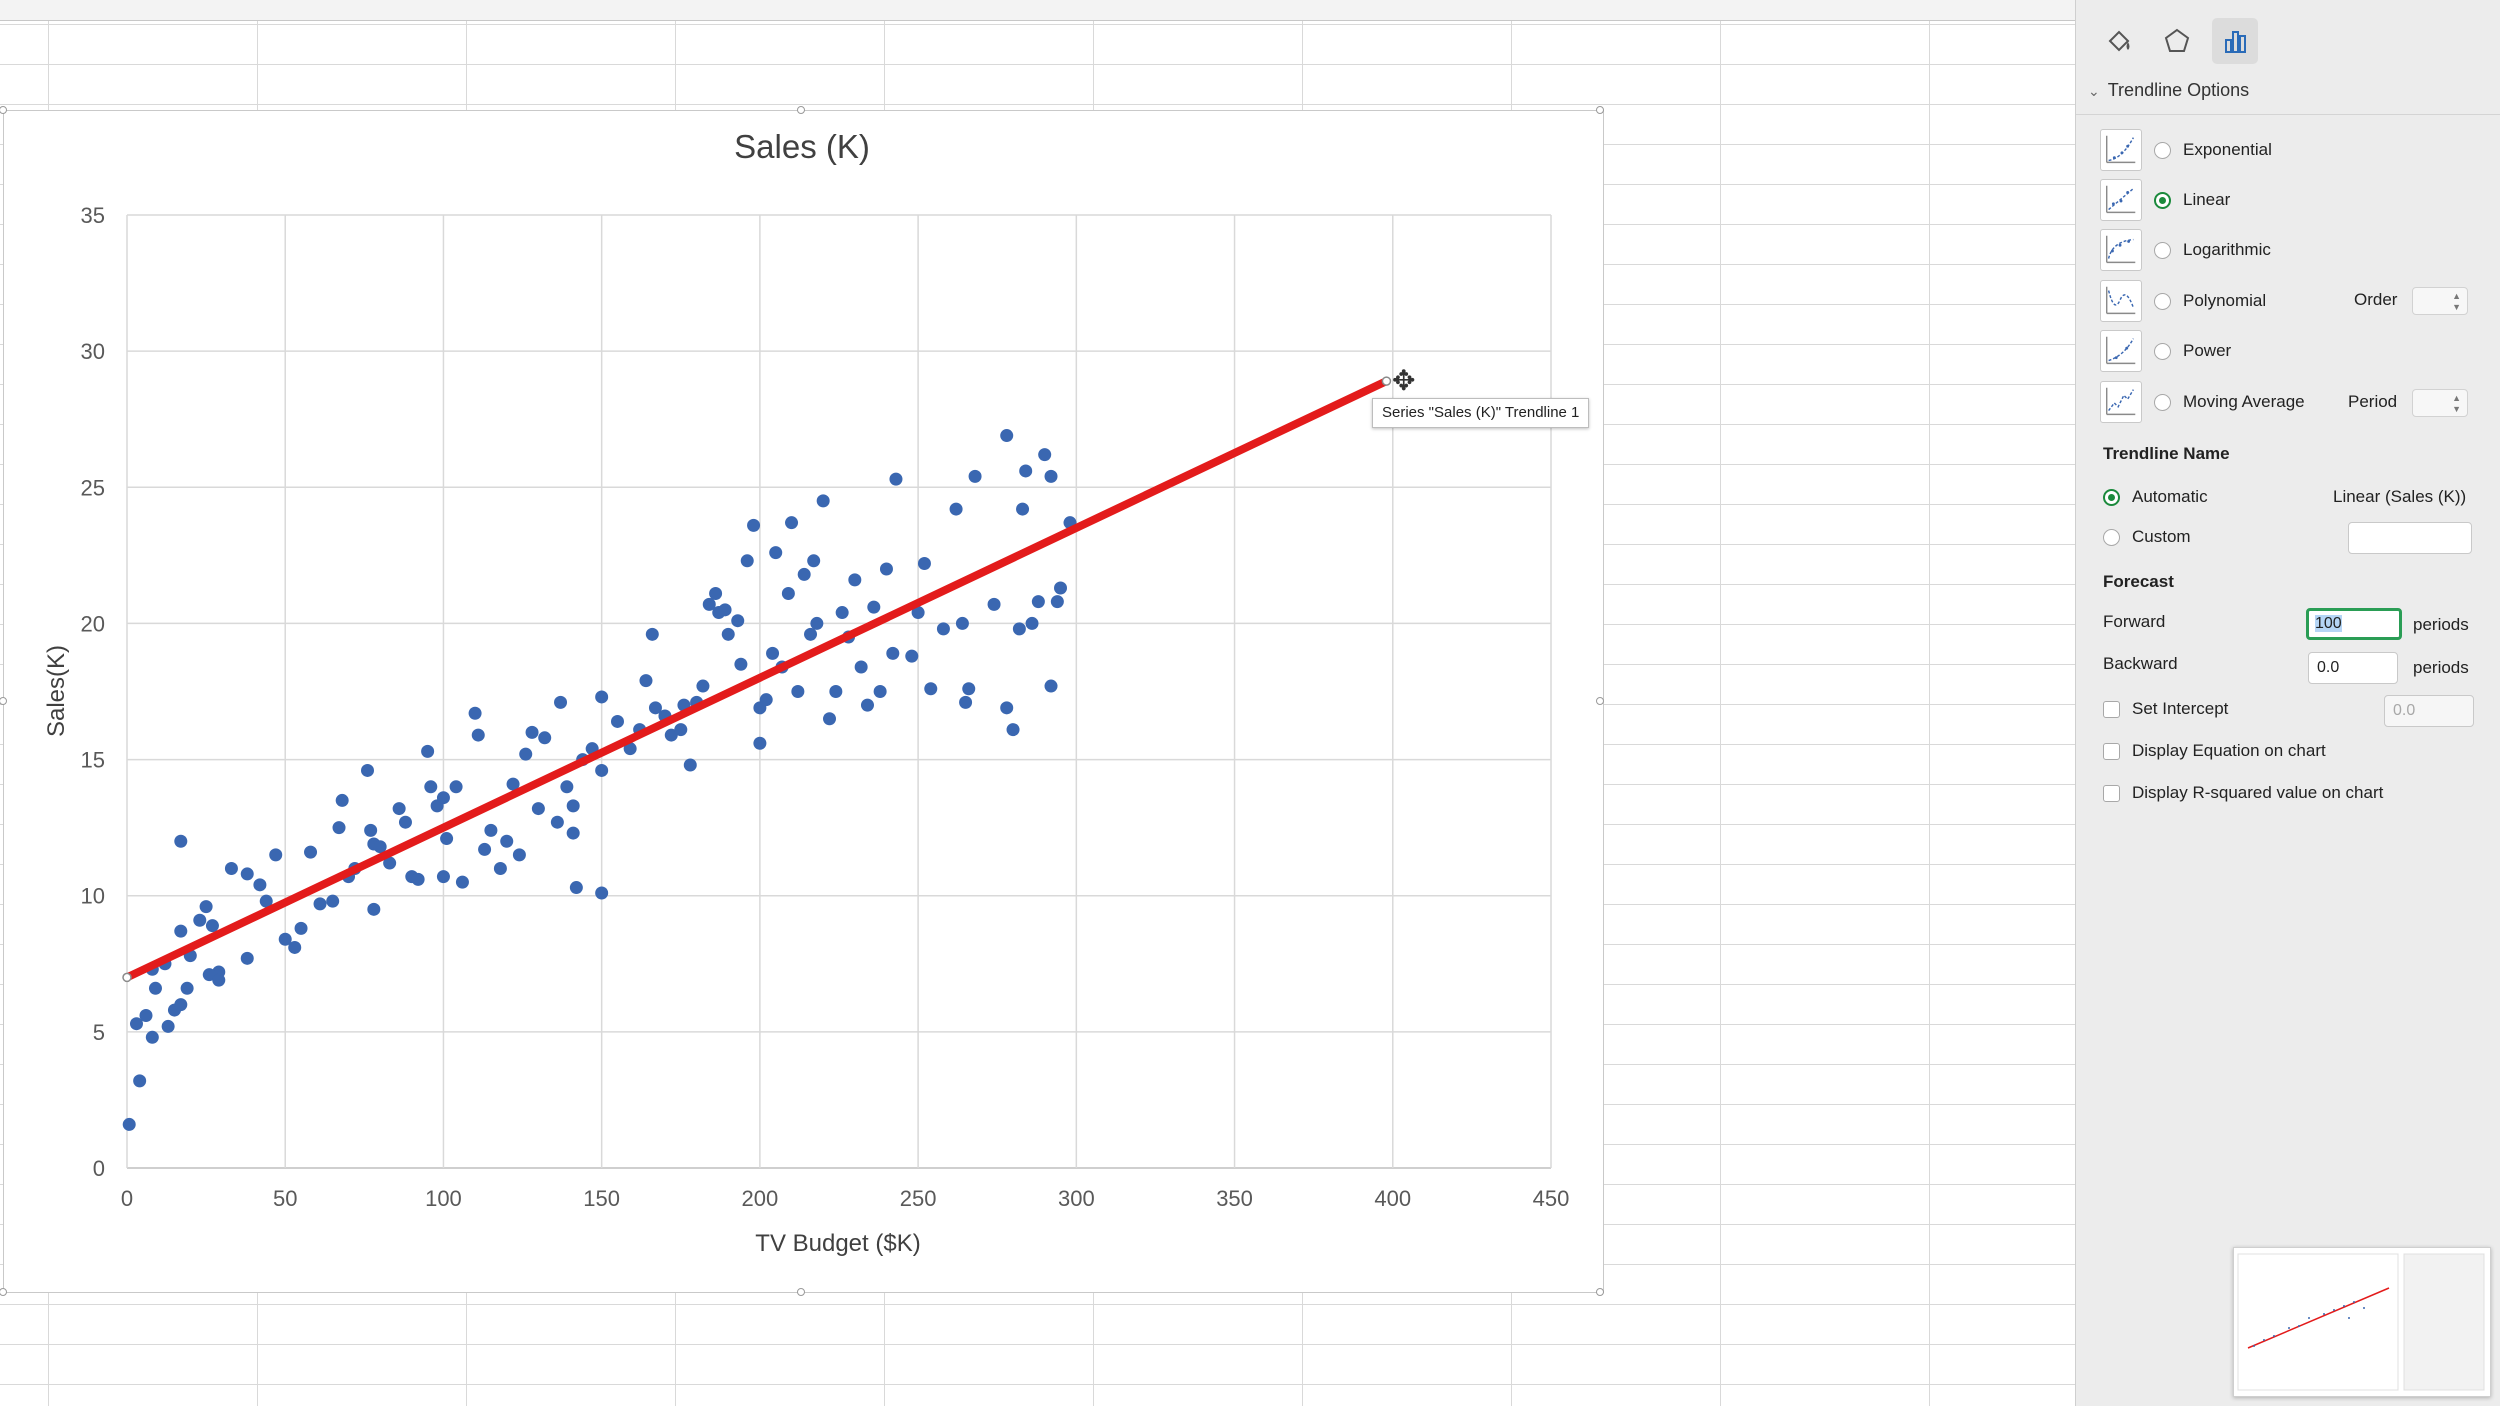 The height and width of the screenshot is (1406, 2500). Describe the element at coordinates (2119, 41) in the screenshot. I see `fill-line-tab` at that location.